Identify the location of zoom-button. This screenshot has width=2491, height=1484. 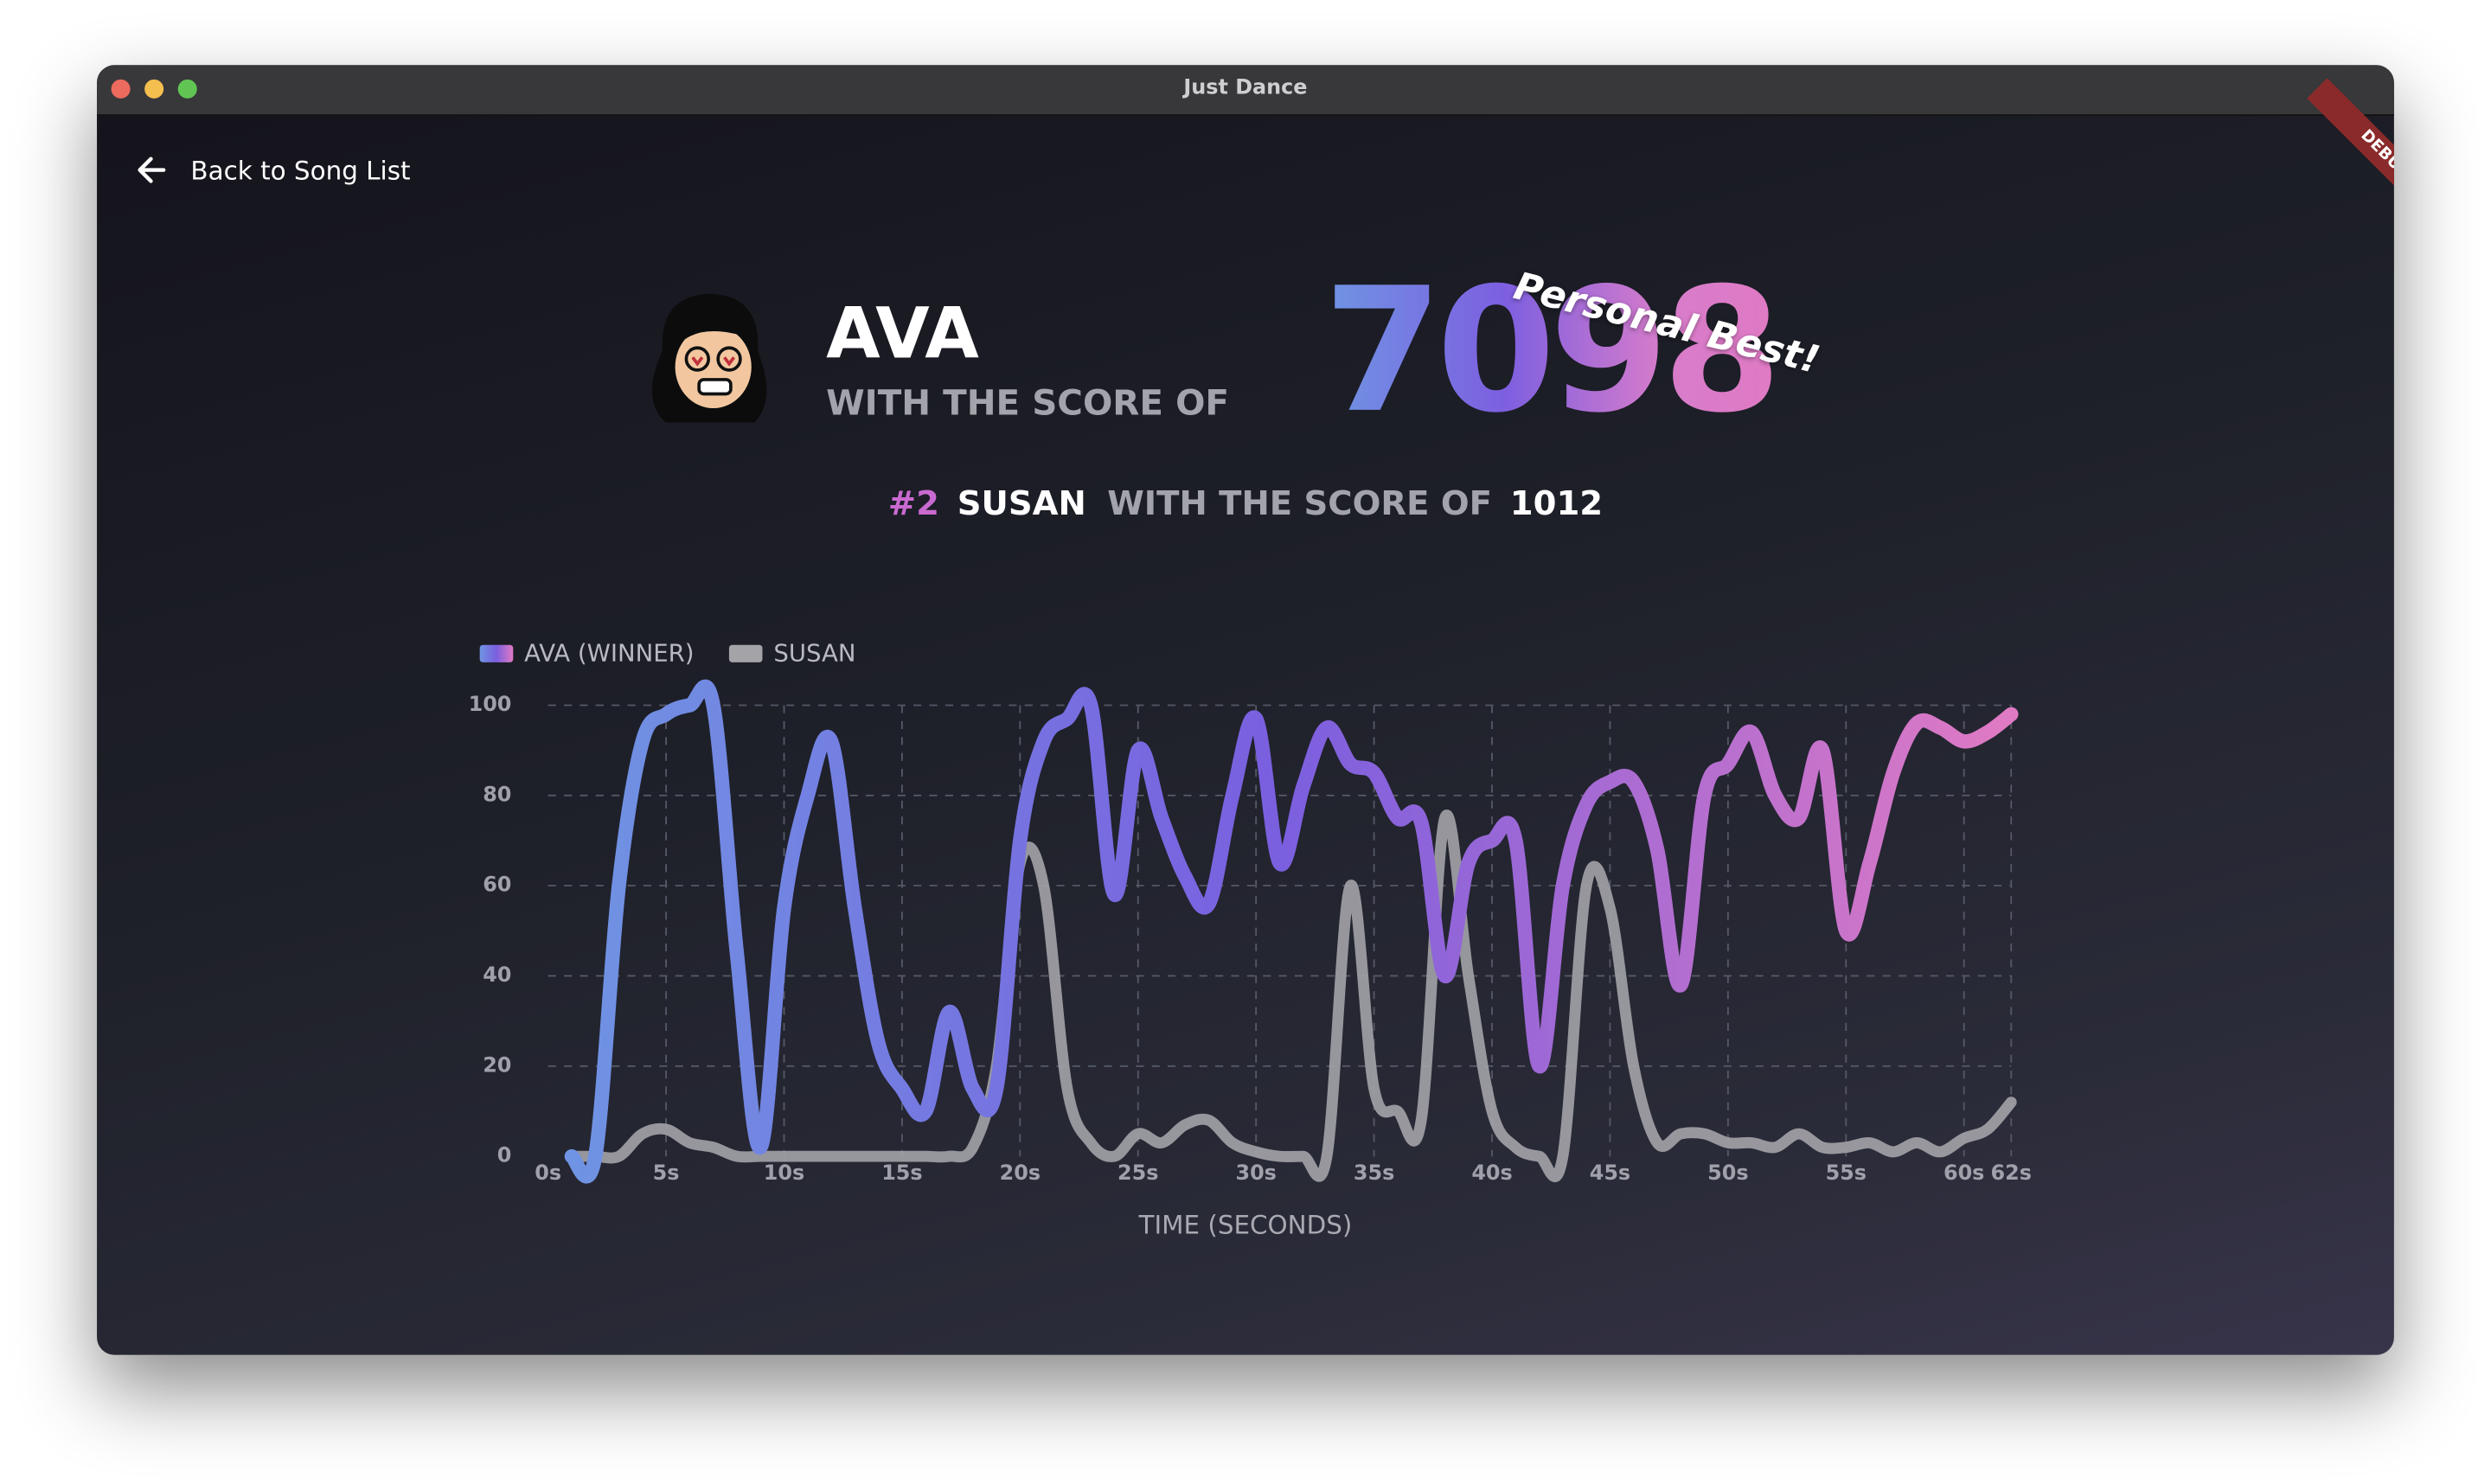
(187, 89).